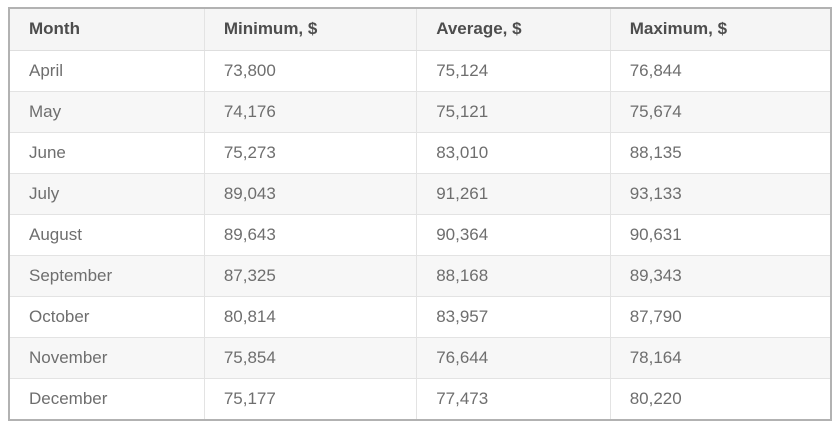 The image size is (839, 425). What do you see at coordinates (719, 152) in the screenshot?
I see `cell-maximum: 88,135` at bounding box center [719, 152].